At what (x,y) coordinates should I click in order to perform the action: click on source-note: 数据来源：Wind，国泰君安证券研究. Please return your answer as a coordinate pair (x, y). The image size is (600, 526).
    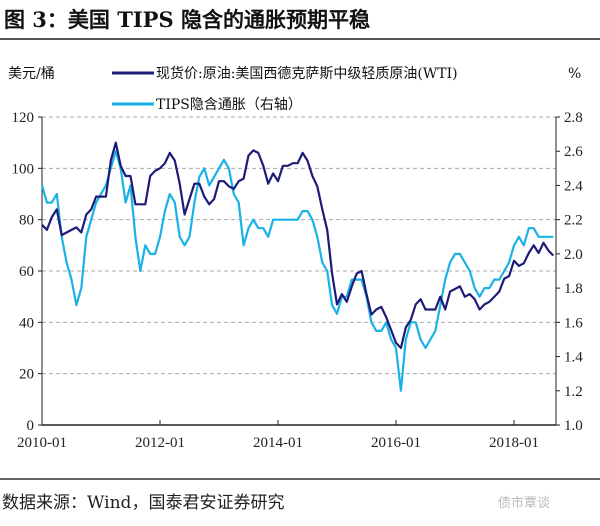
    Looking at the image, I should click on (143, 503).